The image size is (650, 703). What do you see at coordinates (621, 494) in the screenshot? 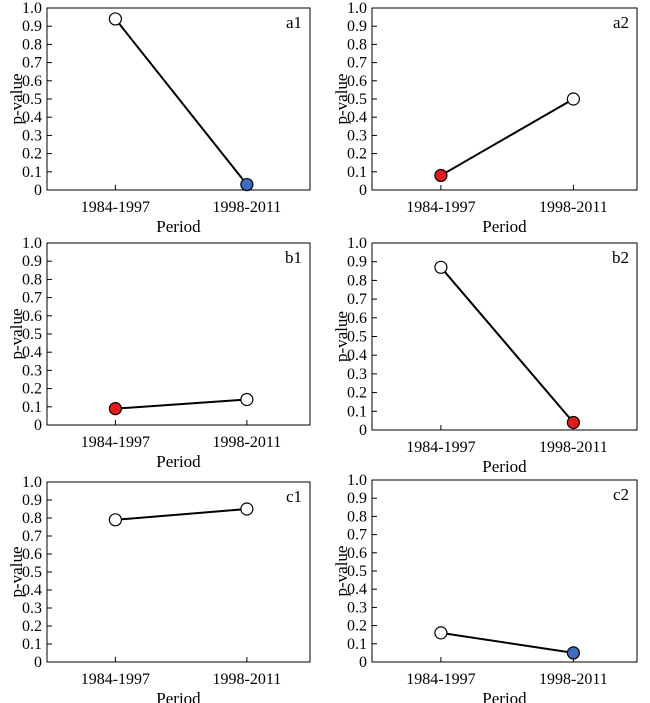
I see `panel-label: c2` at bounding box center [621, 494].